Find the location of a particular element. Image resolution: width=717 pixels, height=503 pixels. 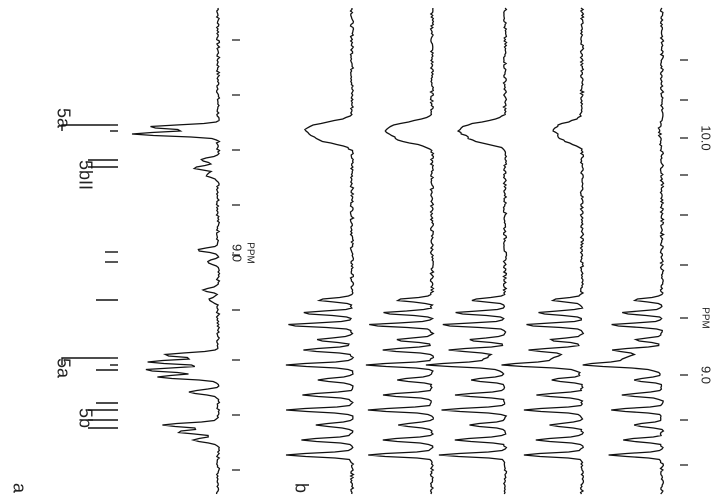

axis-tick-label: 10.0 is located at coordinates (706, 137).